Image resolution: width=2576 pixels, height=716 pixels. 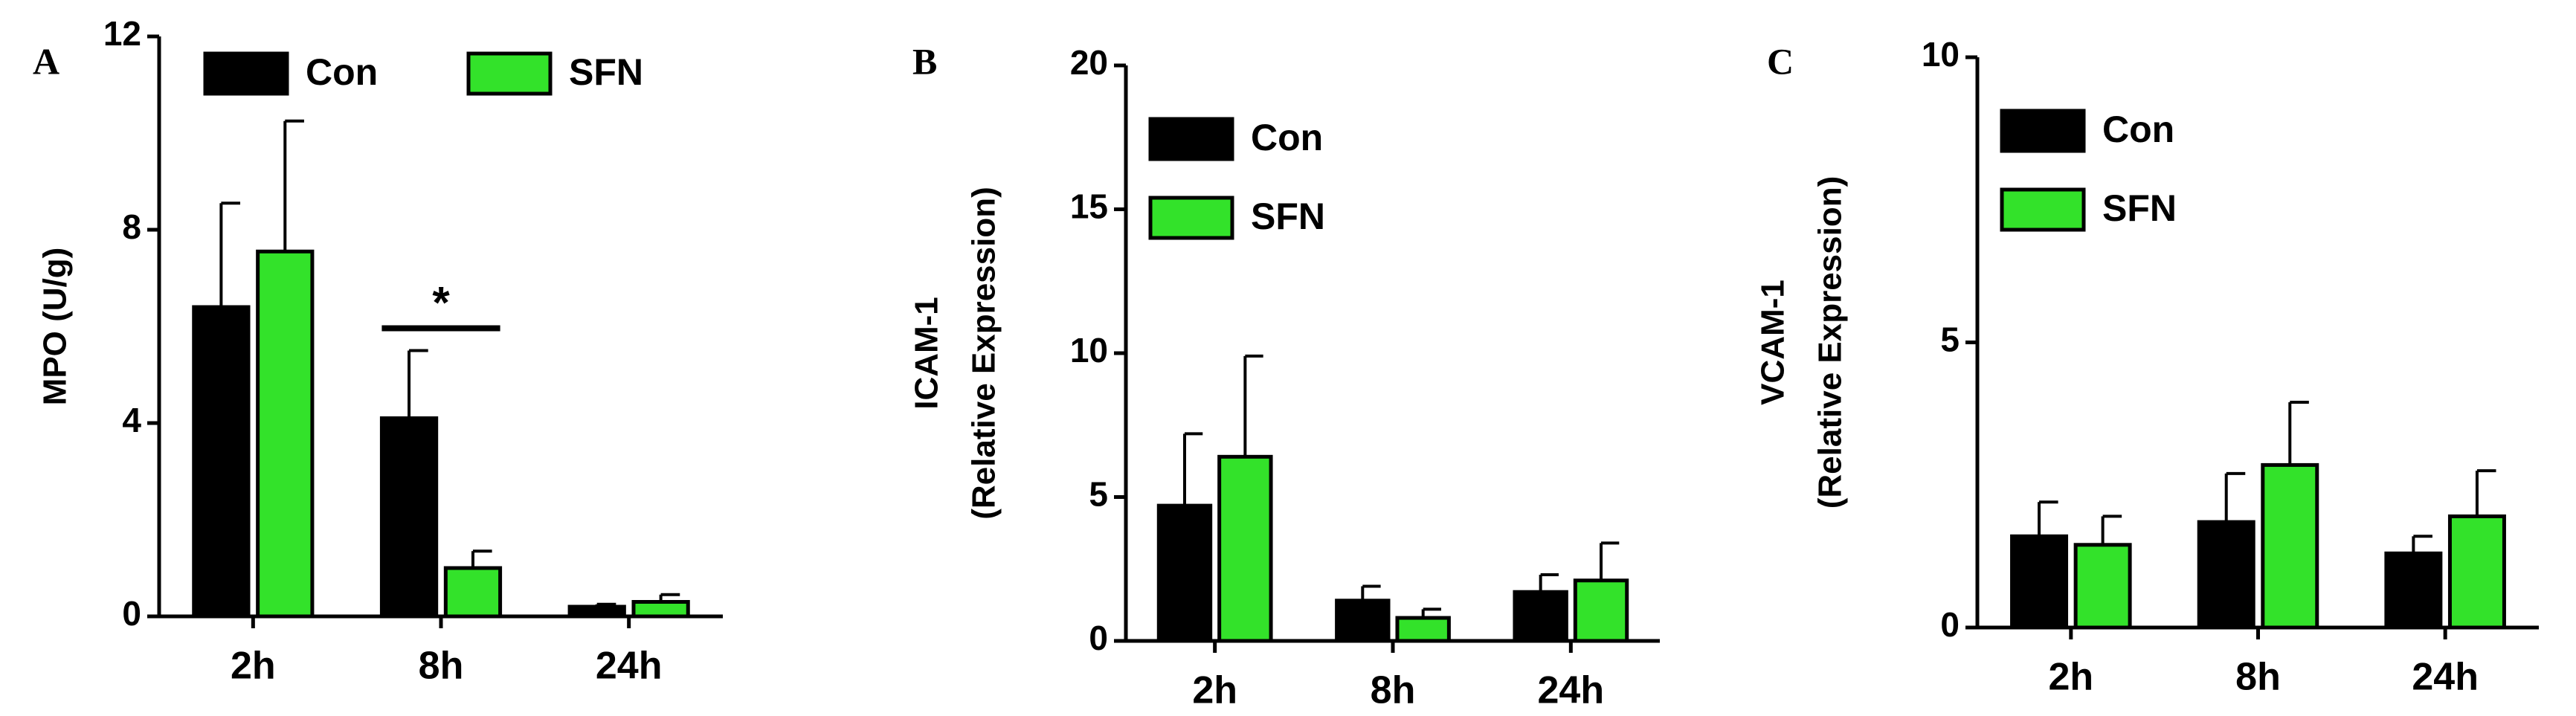 What do you see at coordinates (441, 302) in the screenshot?
I see `annotation: *` at bounding box center [441, 302].